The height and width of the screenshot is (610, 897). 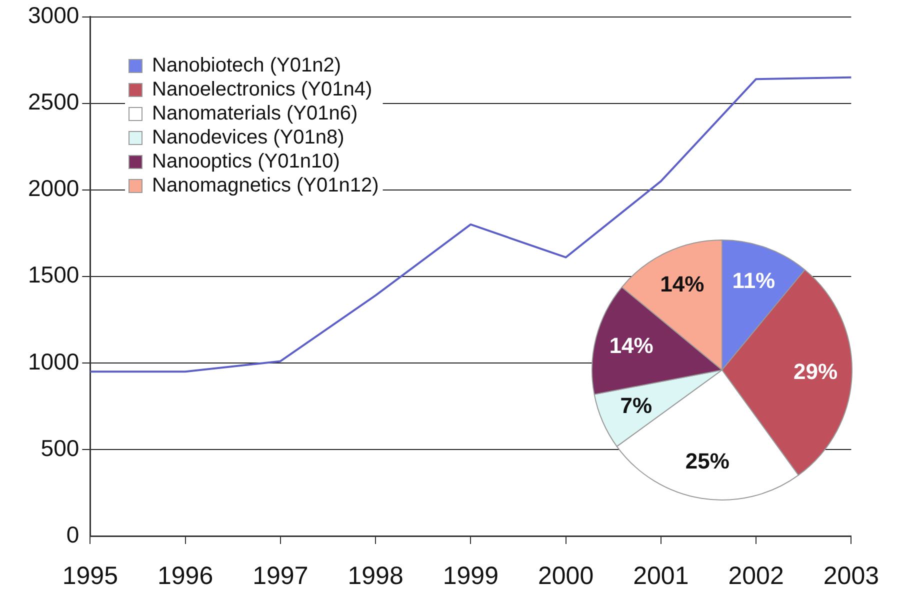 I want to click on y-tick-label: 3000, so click(x=54, y=15).